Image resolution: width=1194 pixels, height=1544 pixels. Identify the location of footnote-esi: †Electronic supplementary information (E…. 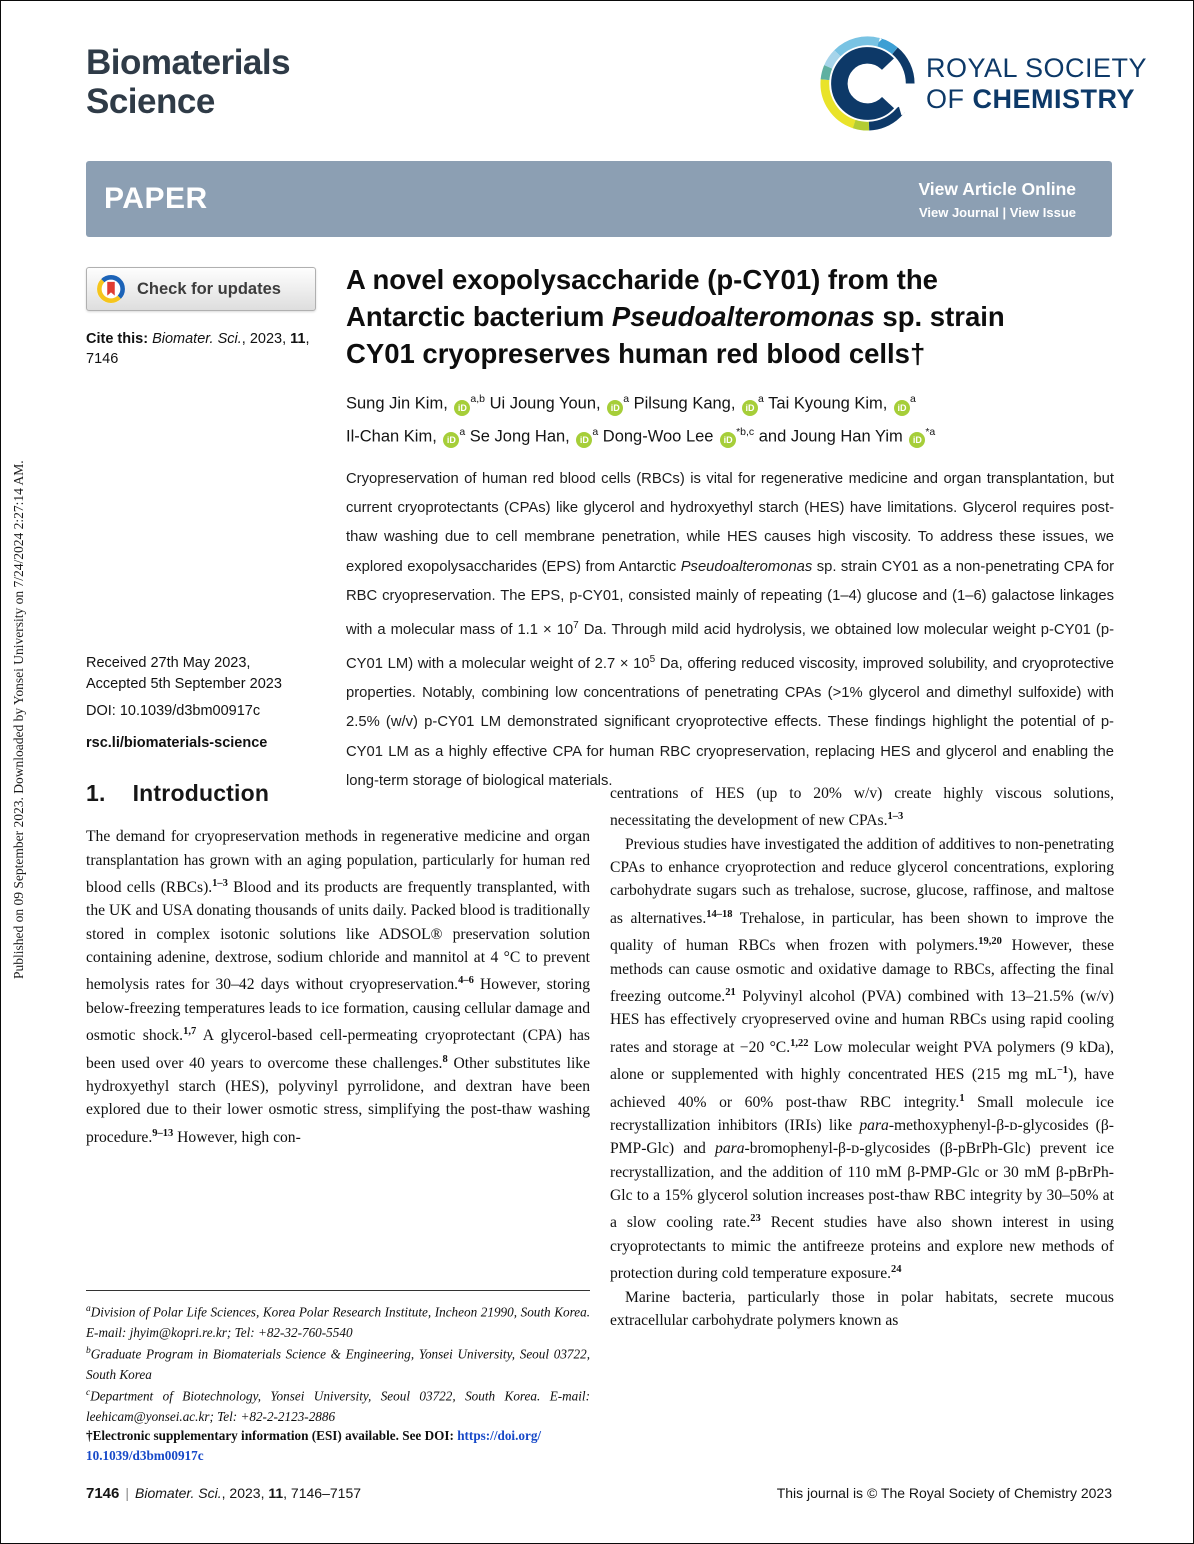
(314, 1446).